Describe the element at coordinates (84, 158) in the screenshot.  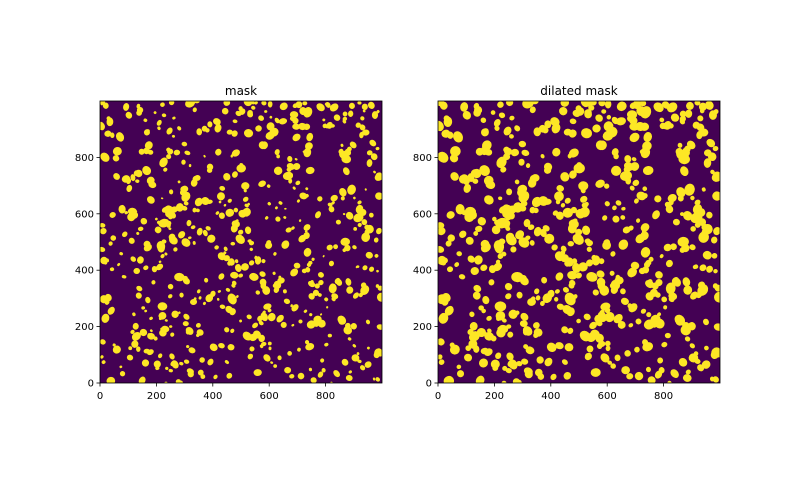
I see `y-tick-label: 800` at that location.